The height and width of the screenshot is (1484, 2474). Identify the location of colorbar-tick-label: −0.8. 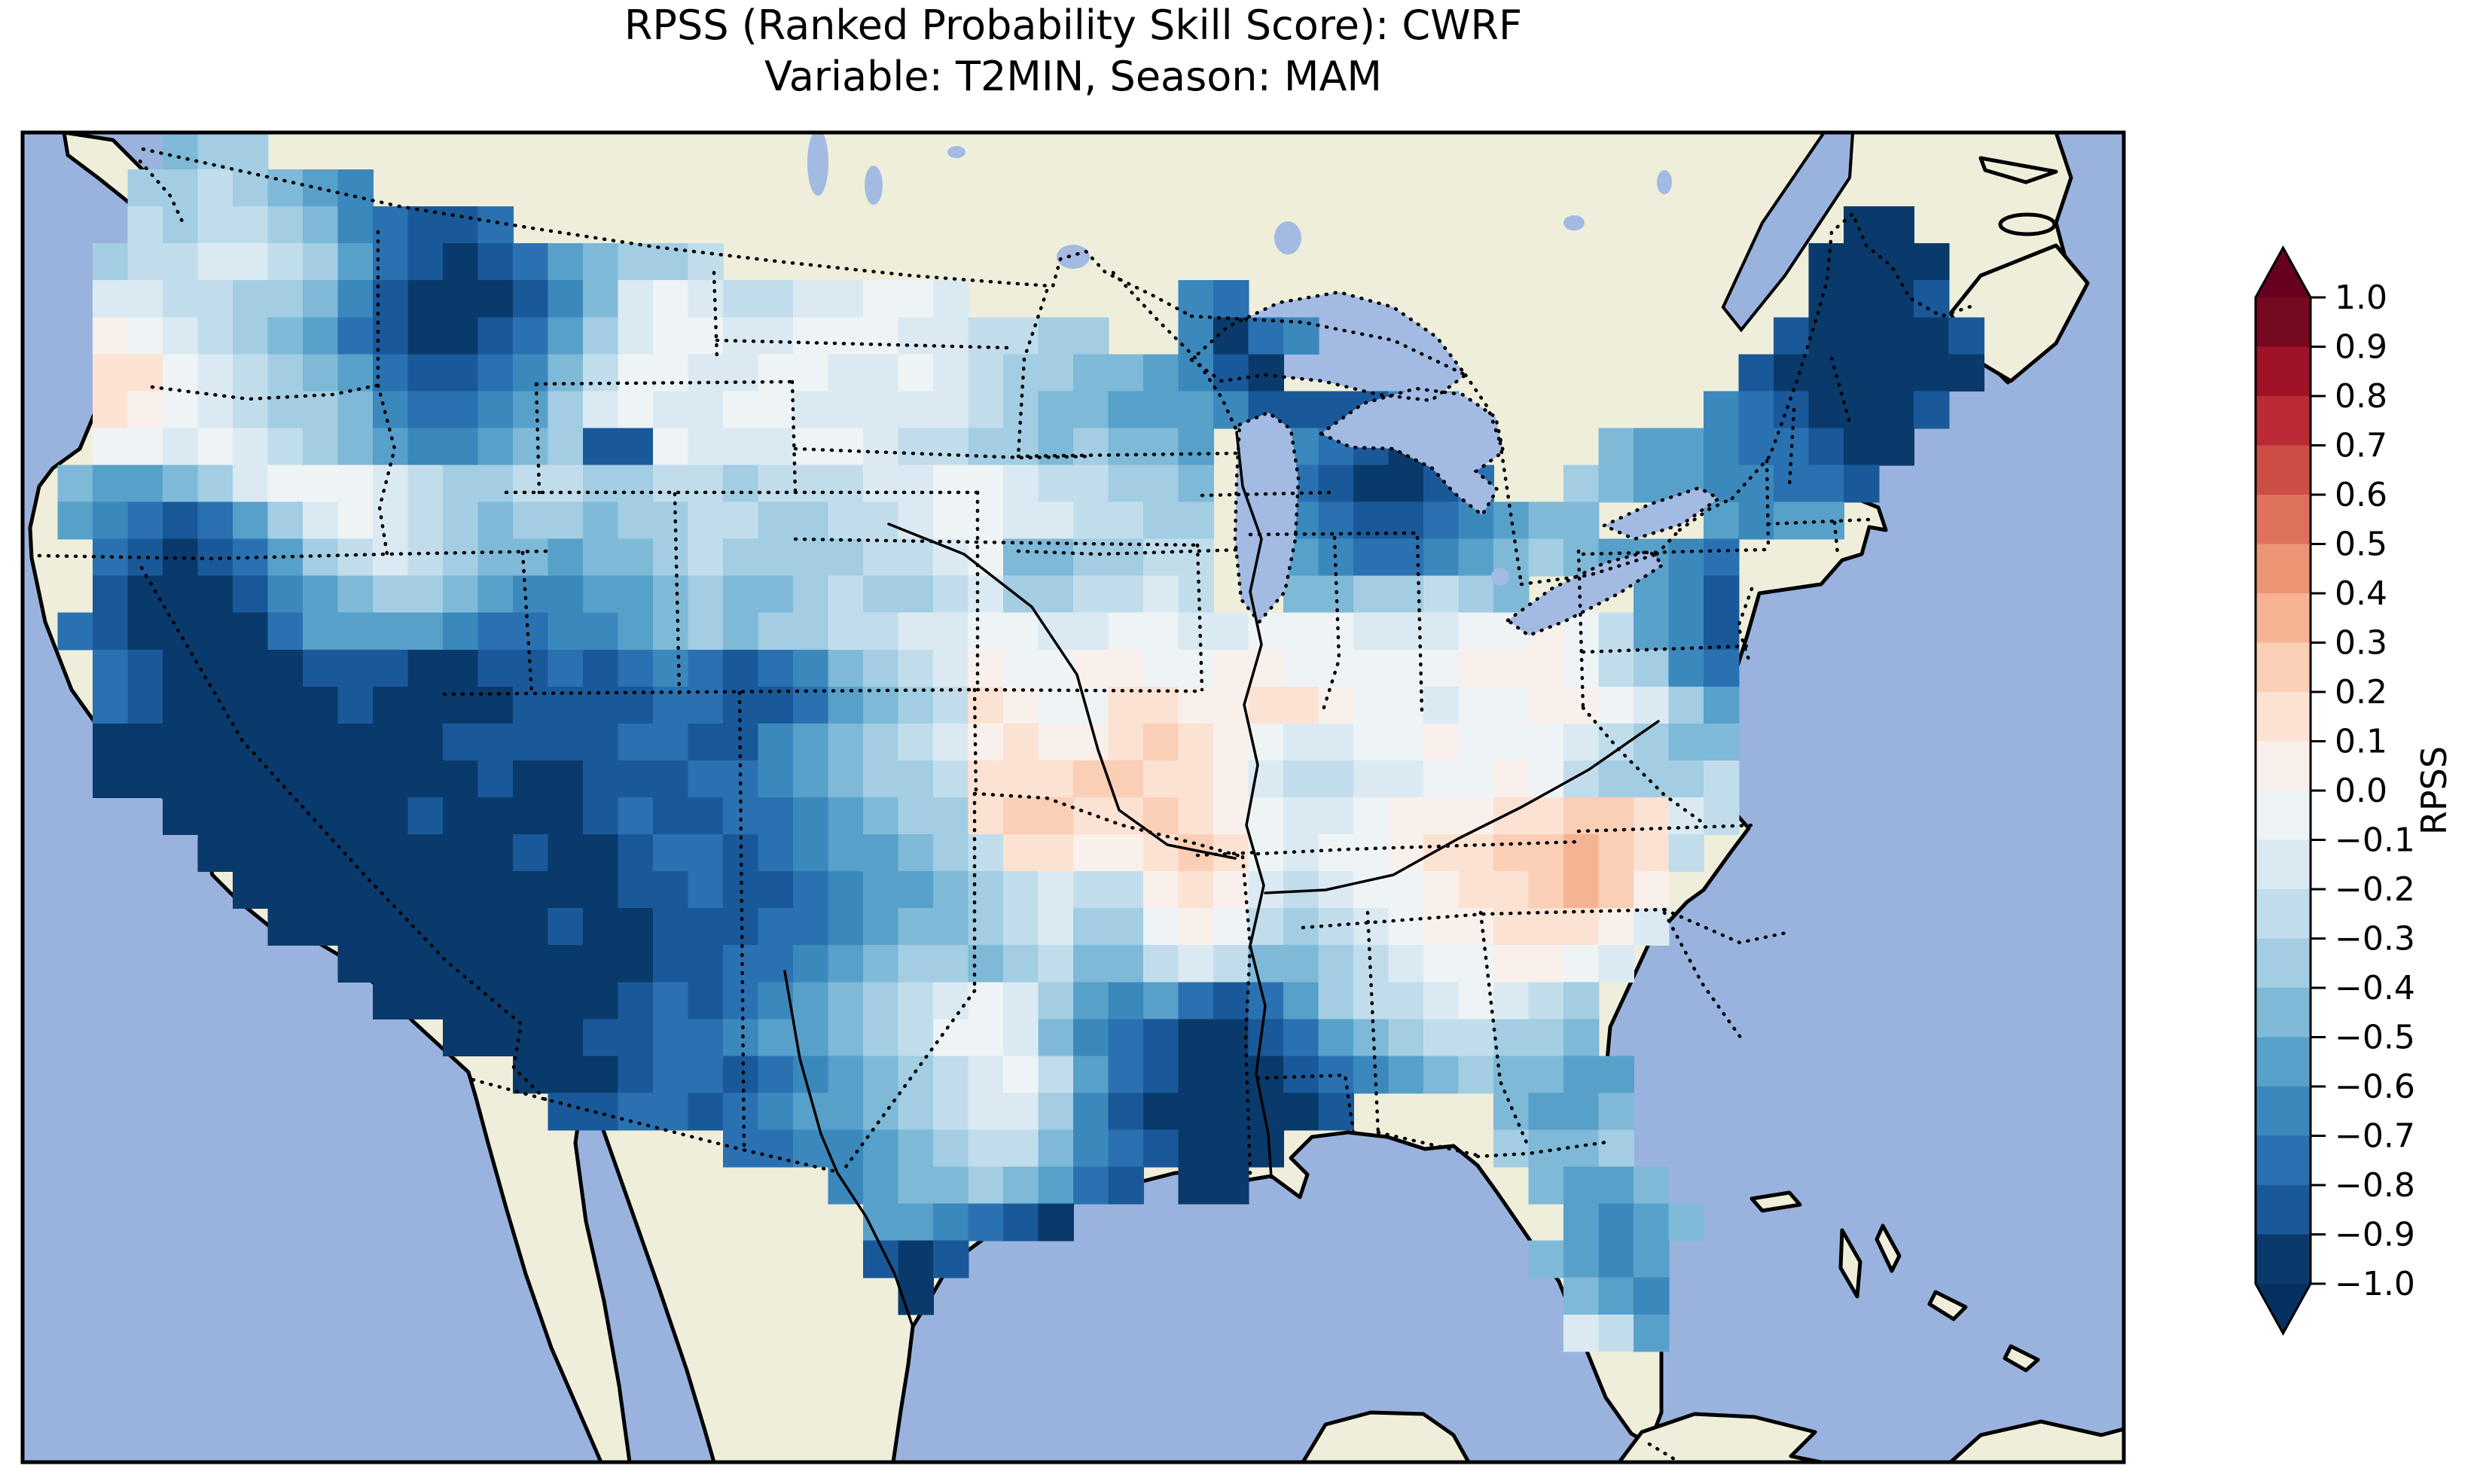
(2375, 1185).